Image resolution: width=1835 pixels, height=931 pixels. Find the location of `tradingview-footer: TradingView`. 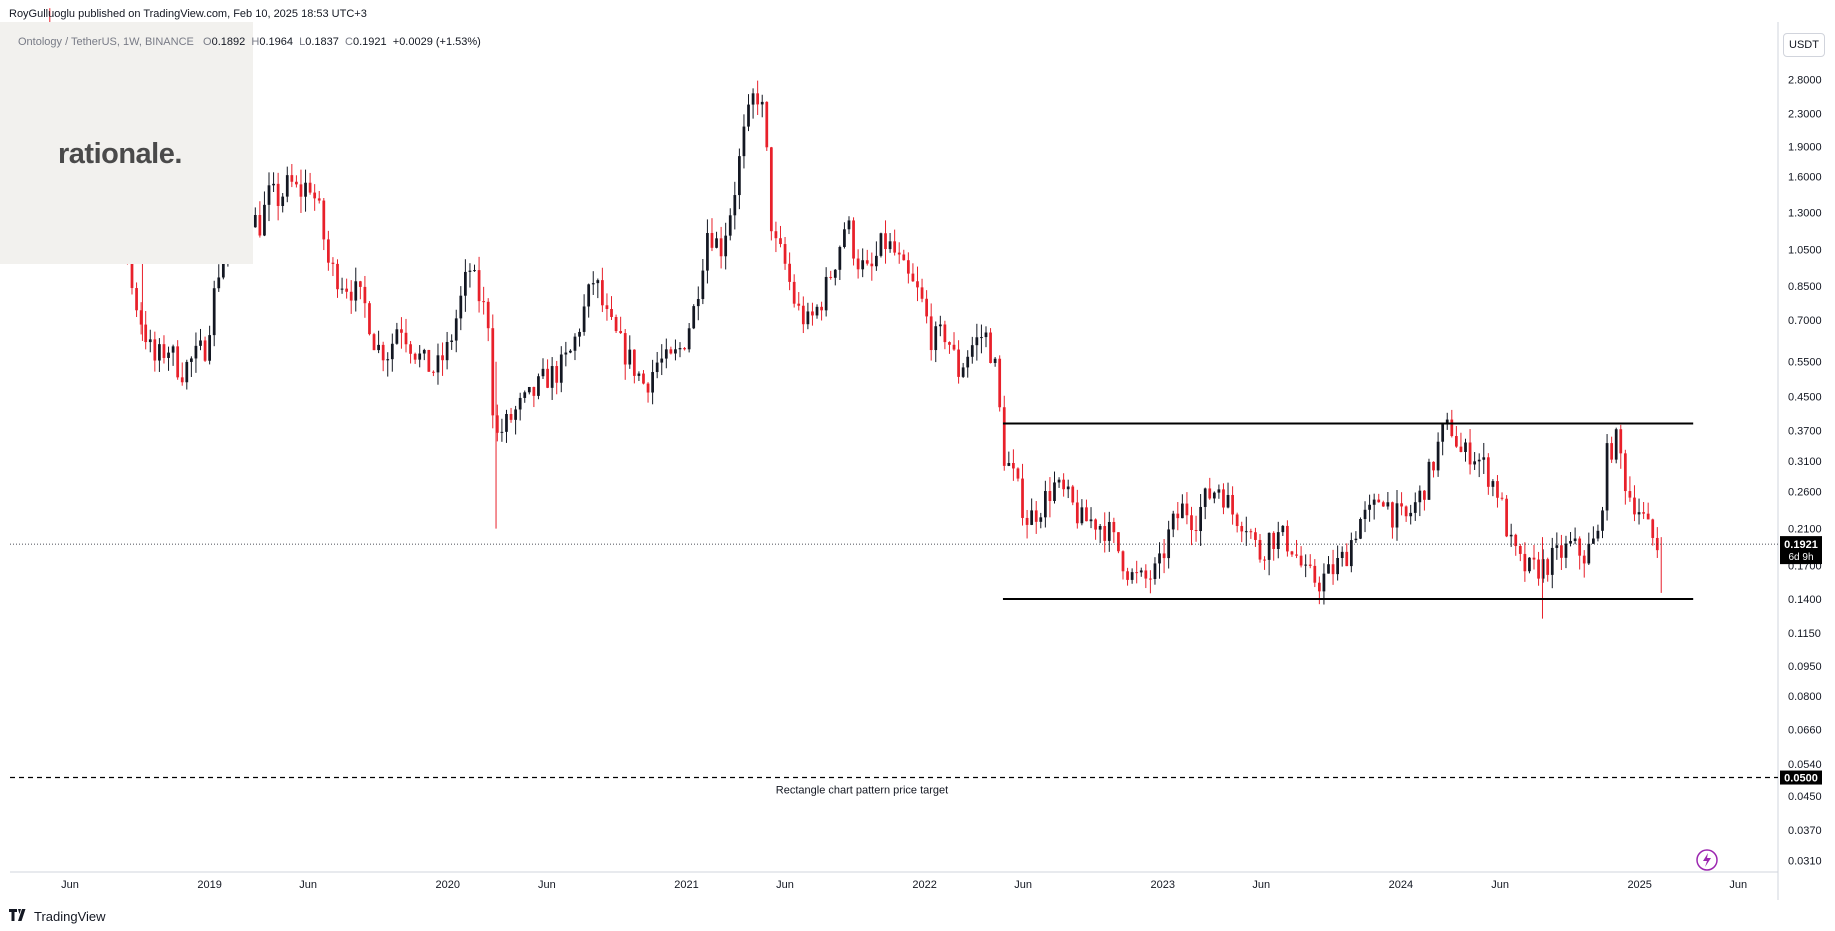

tradingview-footer: TradingView is located at coordinates (57, 916).